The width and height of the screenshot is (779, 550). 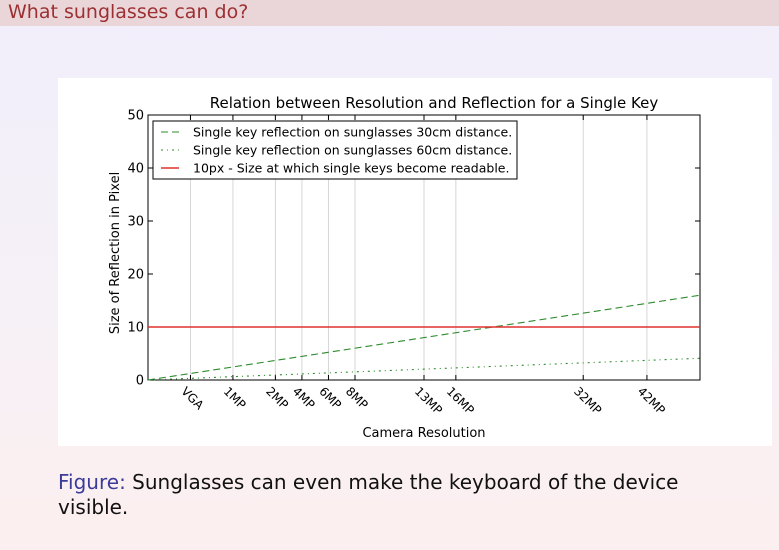 What do you see at coordinates (389, 13) in the screenshot?
I see `slide-header: What sunglasses can do?` at bounding box center [389, 13].